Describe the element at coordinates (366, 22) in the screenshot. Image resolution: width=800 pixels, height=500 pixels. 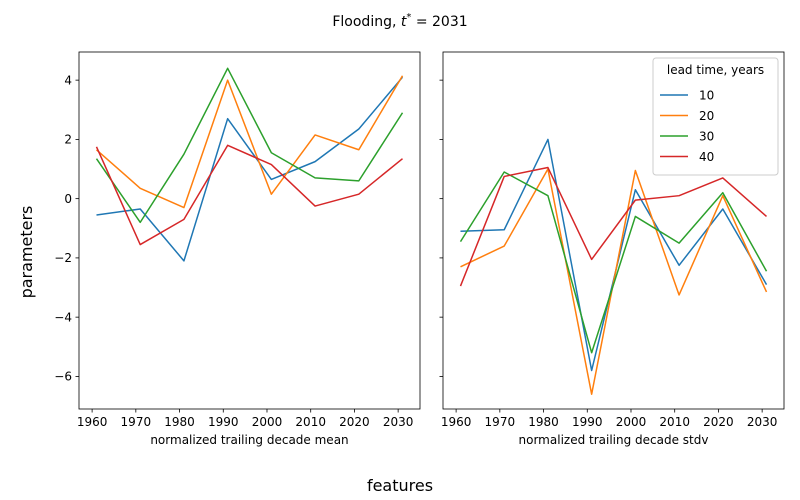
I see `title-main: Flooding,` at that location.